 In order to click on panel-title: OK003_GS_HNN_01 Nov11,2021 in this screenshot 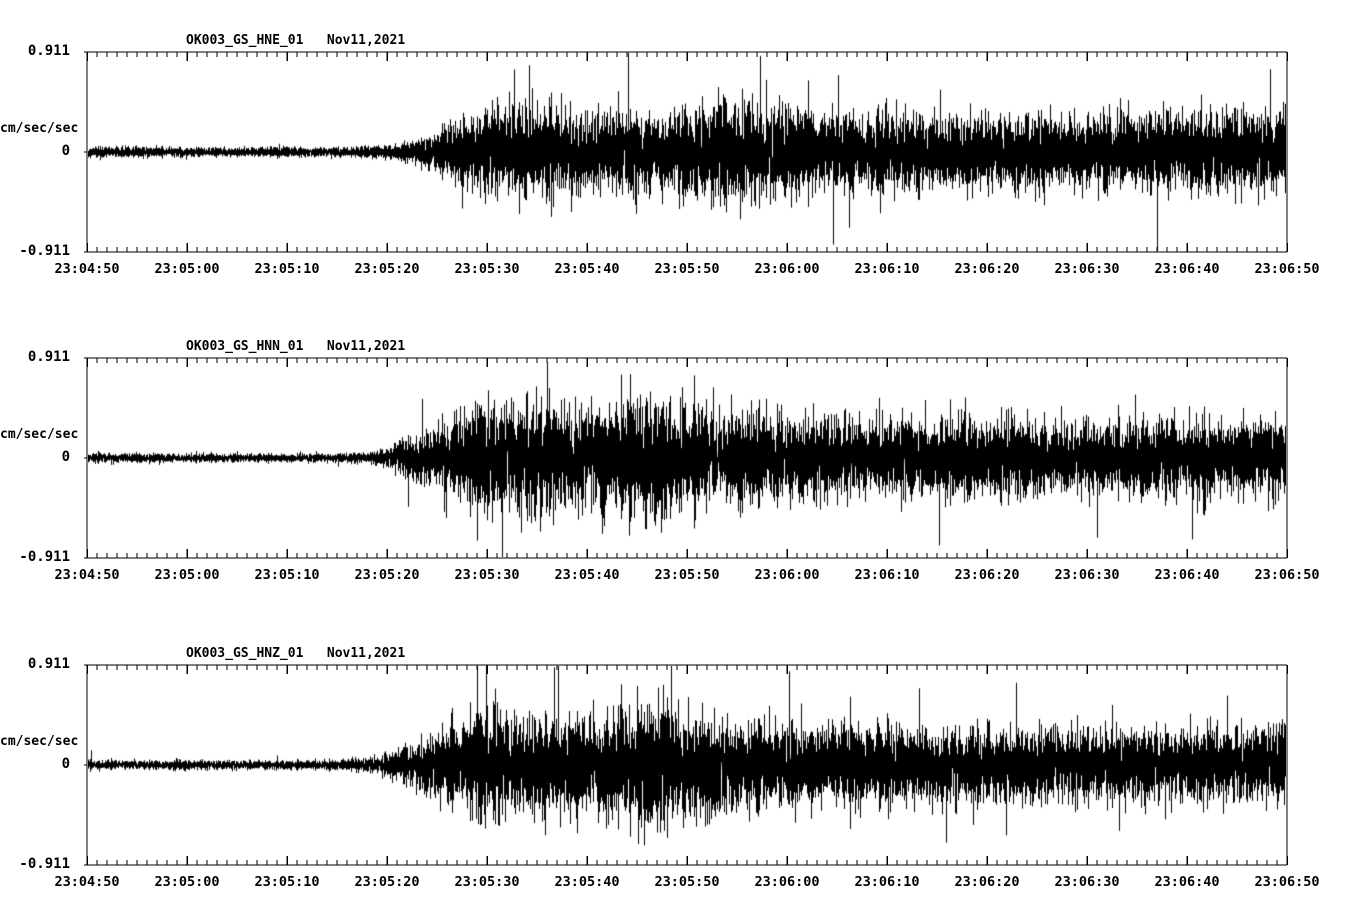, I will do `click(296, 346)`.